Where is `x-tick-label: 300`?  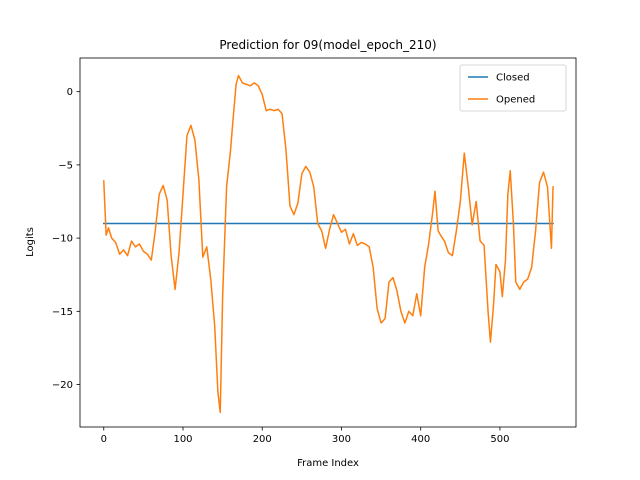
x-tick-label: 300 is located at coordinates (341, 439).